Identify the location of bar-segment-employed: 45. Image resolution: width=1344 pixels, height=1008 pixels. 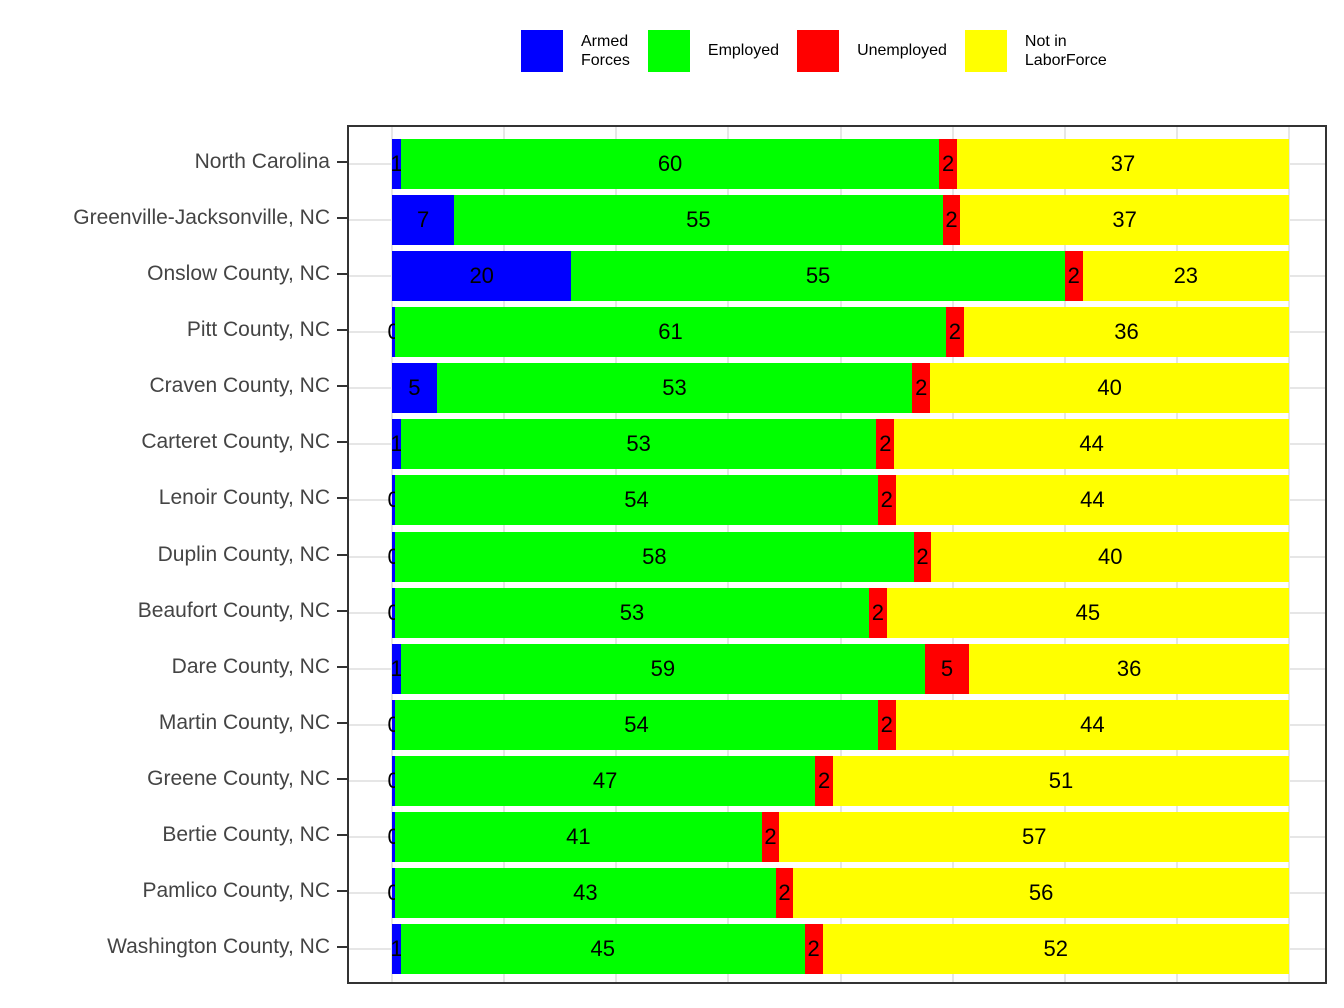
(602, 948).